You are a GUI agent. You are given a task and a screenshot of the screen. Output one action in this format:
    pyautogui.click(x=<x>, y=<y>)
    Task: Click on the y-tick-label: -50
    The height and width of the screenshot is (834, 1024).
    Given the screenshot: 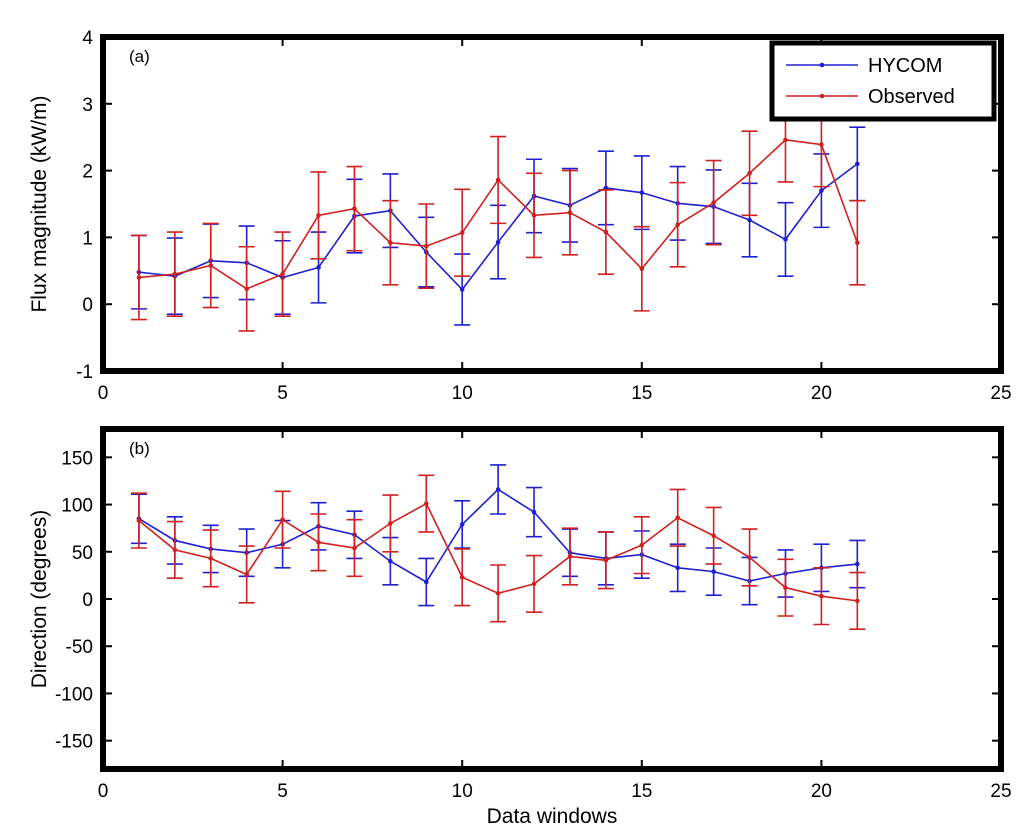 What is the action you would take?
    pyautogui.click(x=79, y=647)
    